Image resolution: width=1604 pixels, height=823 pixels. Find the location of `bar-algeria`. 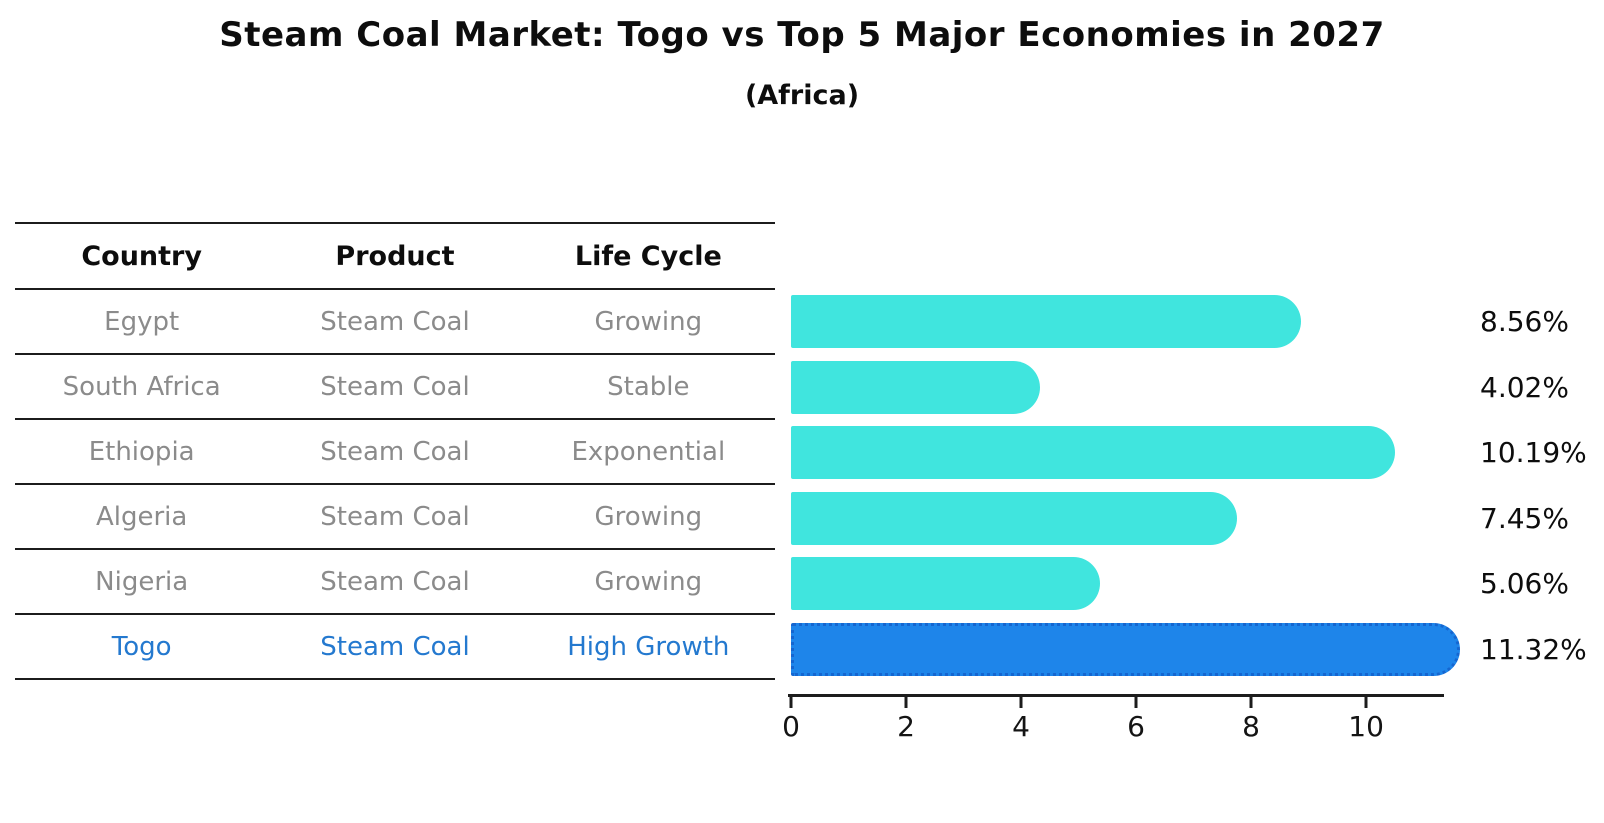

bar-algeria is located at coordinates (1014, 518).